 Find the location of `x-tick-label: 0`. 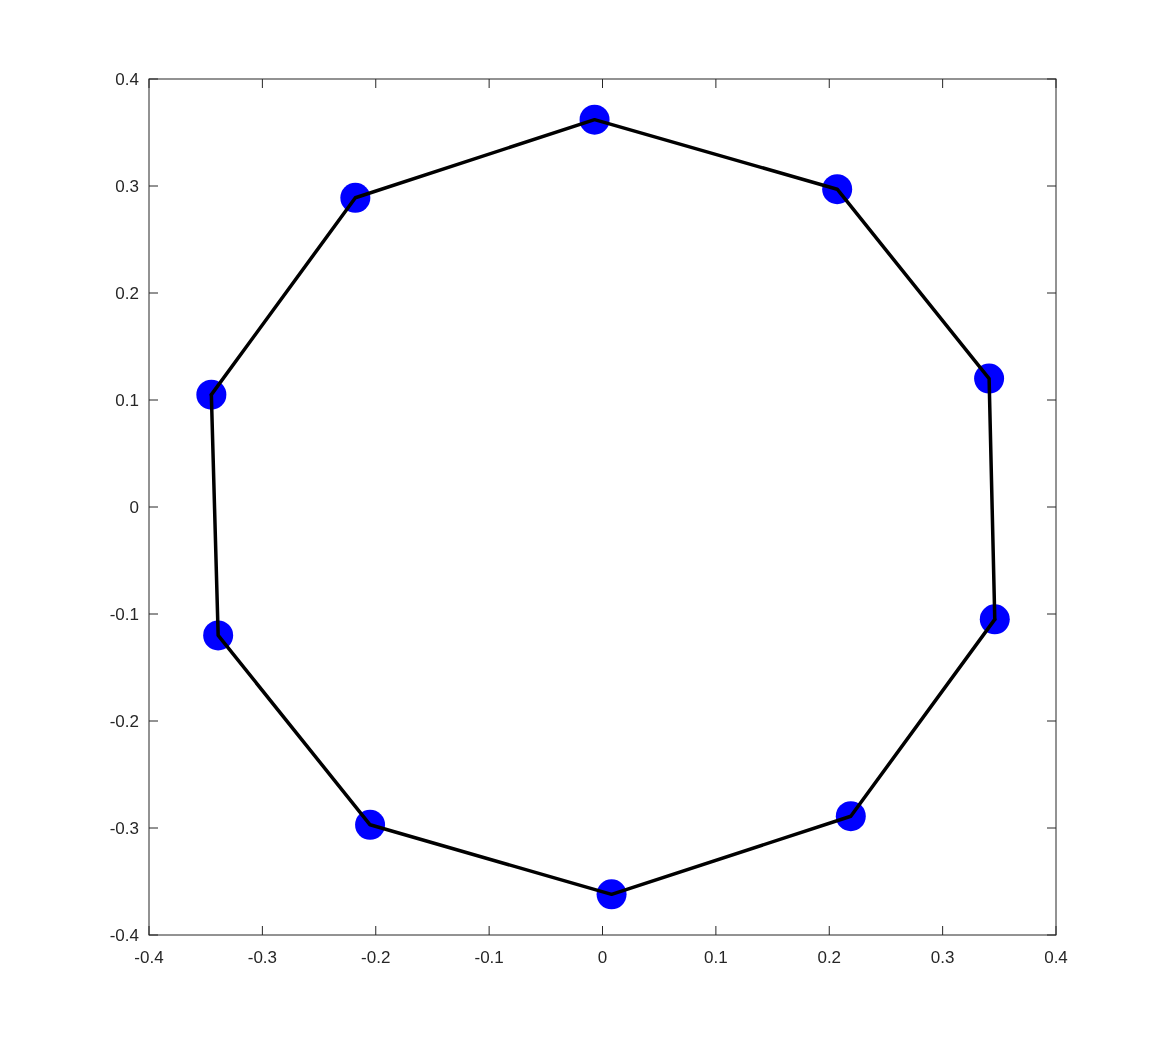

x-tick-label: 0 is located at coordinates (602, 957).